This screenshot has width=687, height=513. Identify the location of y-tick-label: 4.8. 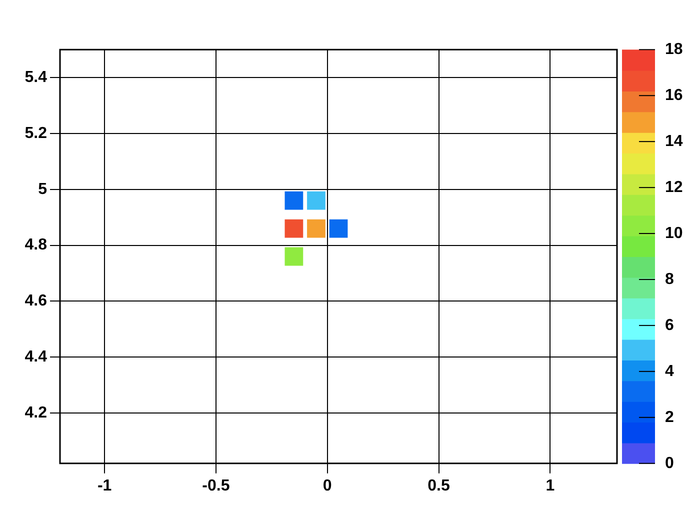
(36, 245).